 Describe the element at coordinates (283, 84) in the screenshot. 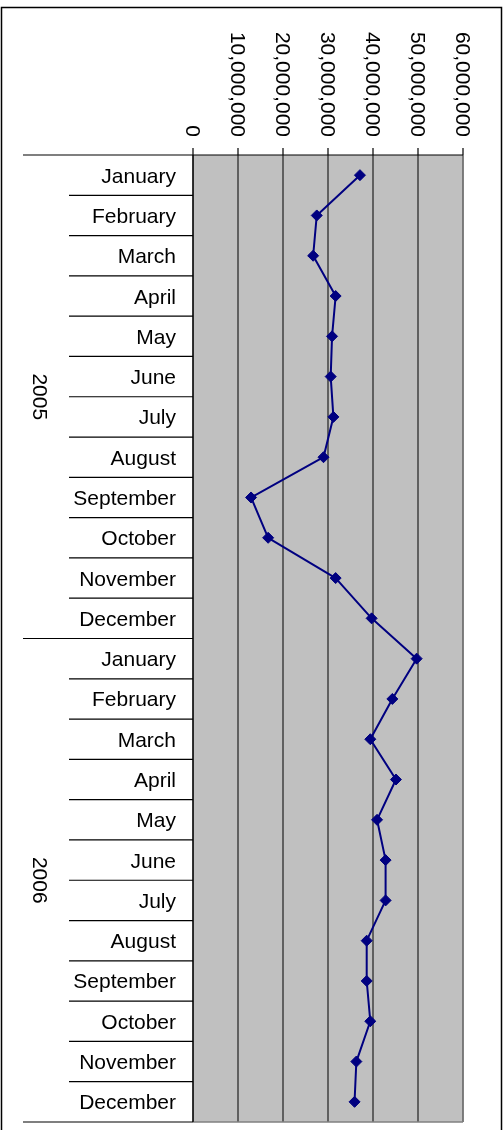

I see `x-tick-label: 20,000,000` at that location.